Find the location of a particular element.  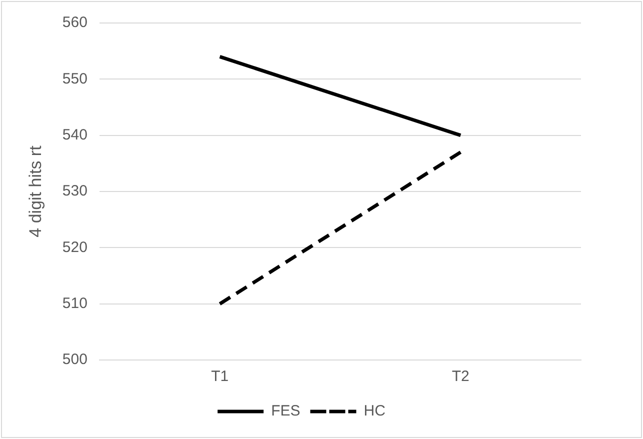

y-axis-title: 4 digit hits rt is located at coordinates (35, 191).